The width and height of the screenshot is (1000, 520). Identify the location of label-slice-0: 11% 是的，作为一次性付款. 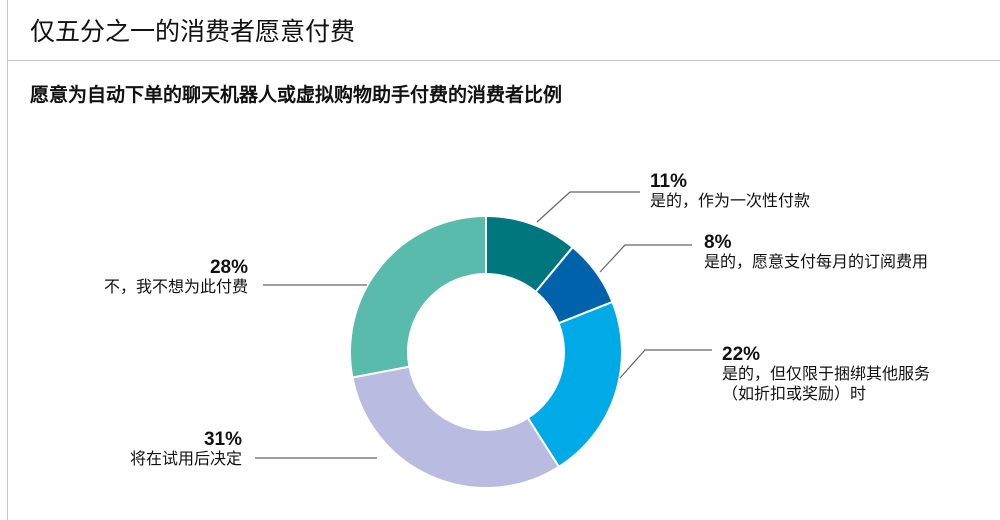
(730, 192).